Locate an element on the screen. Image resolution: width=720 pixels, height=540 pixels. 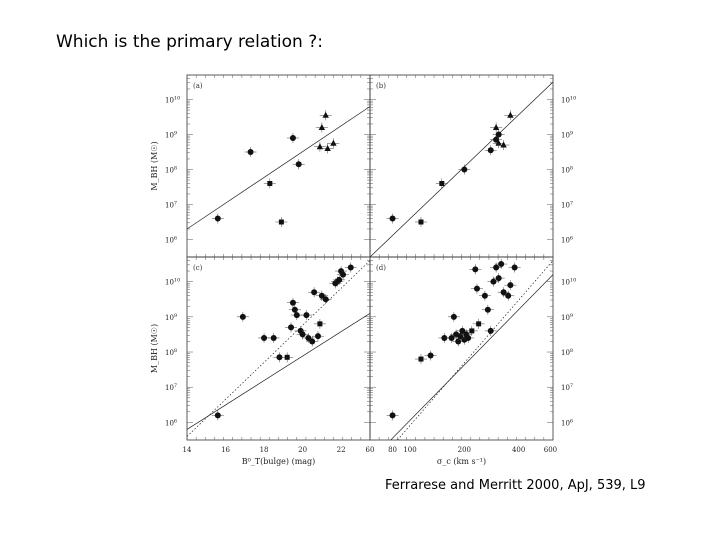
x-tick-label: 80 is located at coordinates (392, 450).